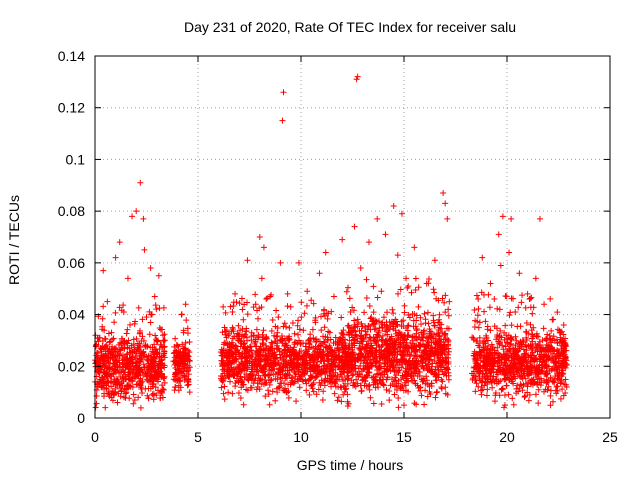 The width and height of the screenshot is (640, 480). I want to click on y-tick-label: 0, so click(81, 418).